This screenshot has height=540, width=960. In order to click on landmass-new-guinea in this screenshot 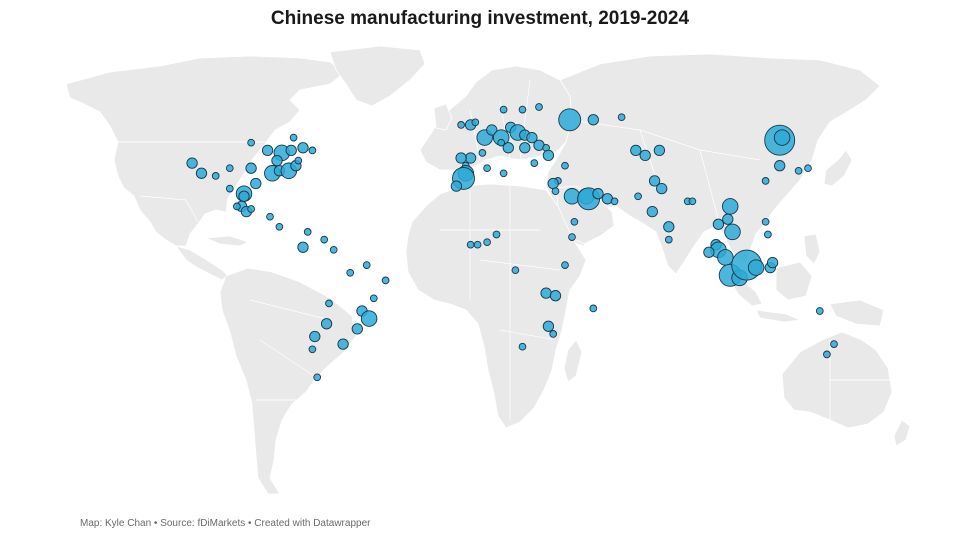, I will do `click(857, 313)`.